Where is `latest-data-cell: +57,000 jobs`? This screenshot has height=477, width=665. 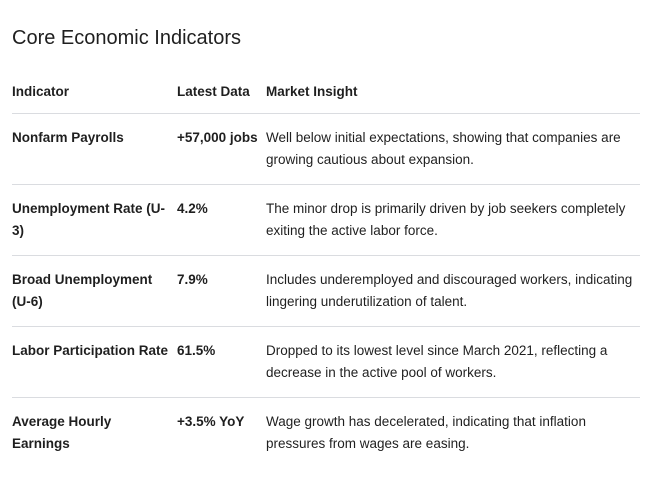 latest-data-cell: +57,000 jobs is located at coordinates (221, 149).